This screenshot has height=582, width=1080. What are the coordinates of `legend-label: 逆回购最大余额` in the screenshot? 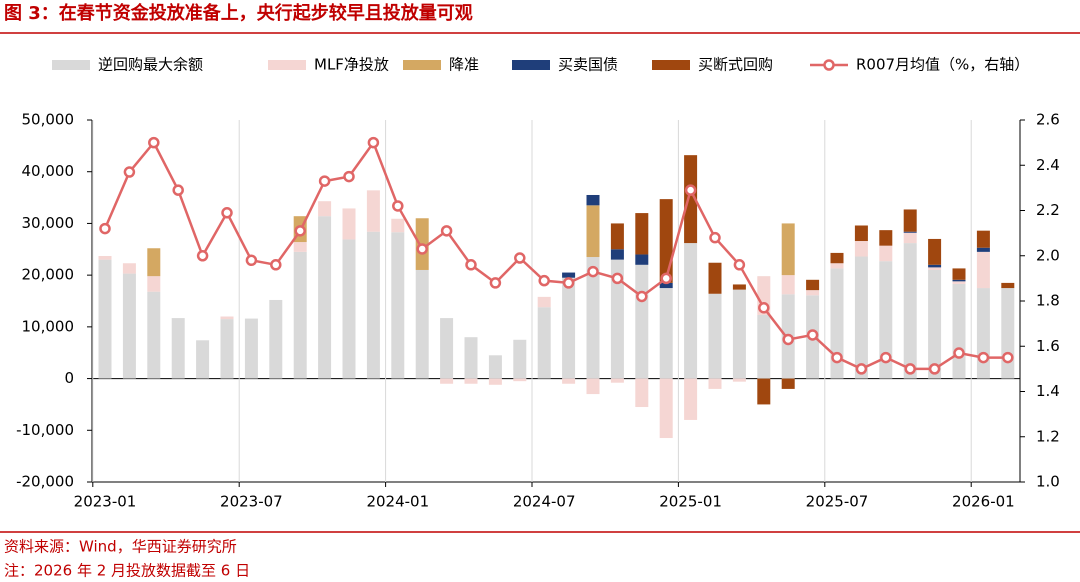 It's located at (150, 65).